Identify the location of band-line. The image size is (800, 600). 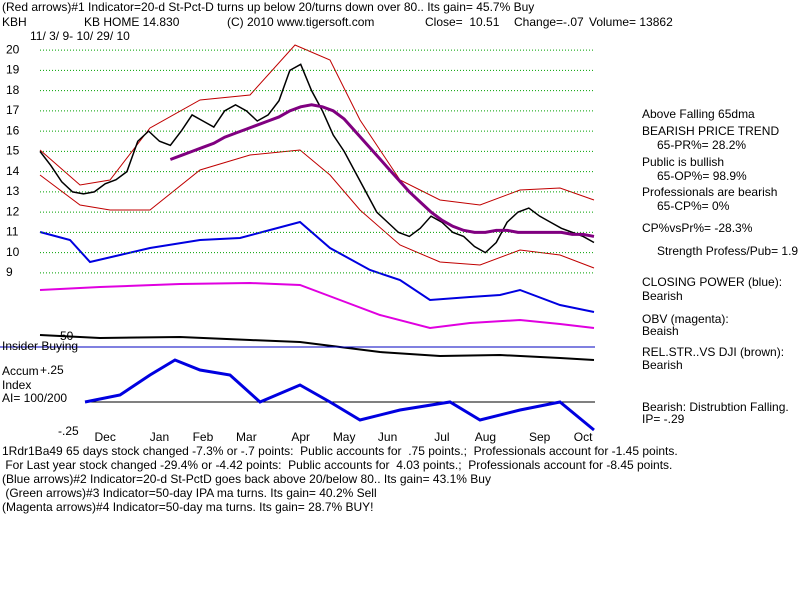
(317, 209).